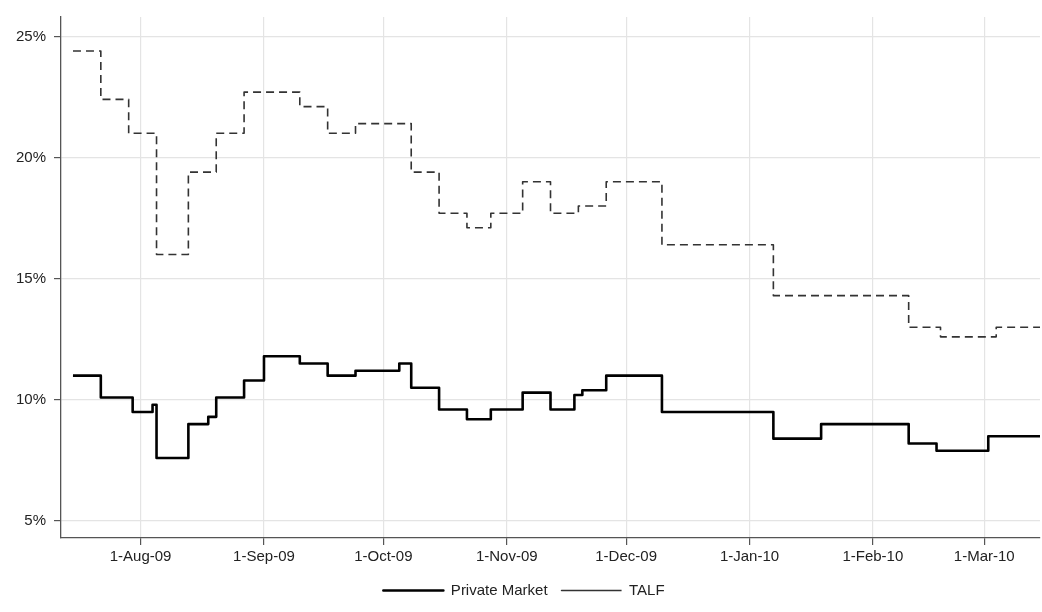 Image resolution: width=1042 pixels, height=612 pixels. I want to click on y-tick-label: 25%, so click(31, 35).